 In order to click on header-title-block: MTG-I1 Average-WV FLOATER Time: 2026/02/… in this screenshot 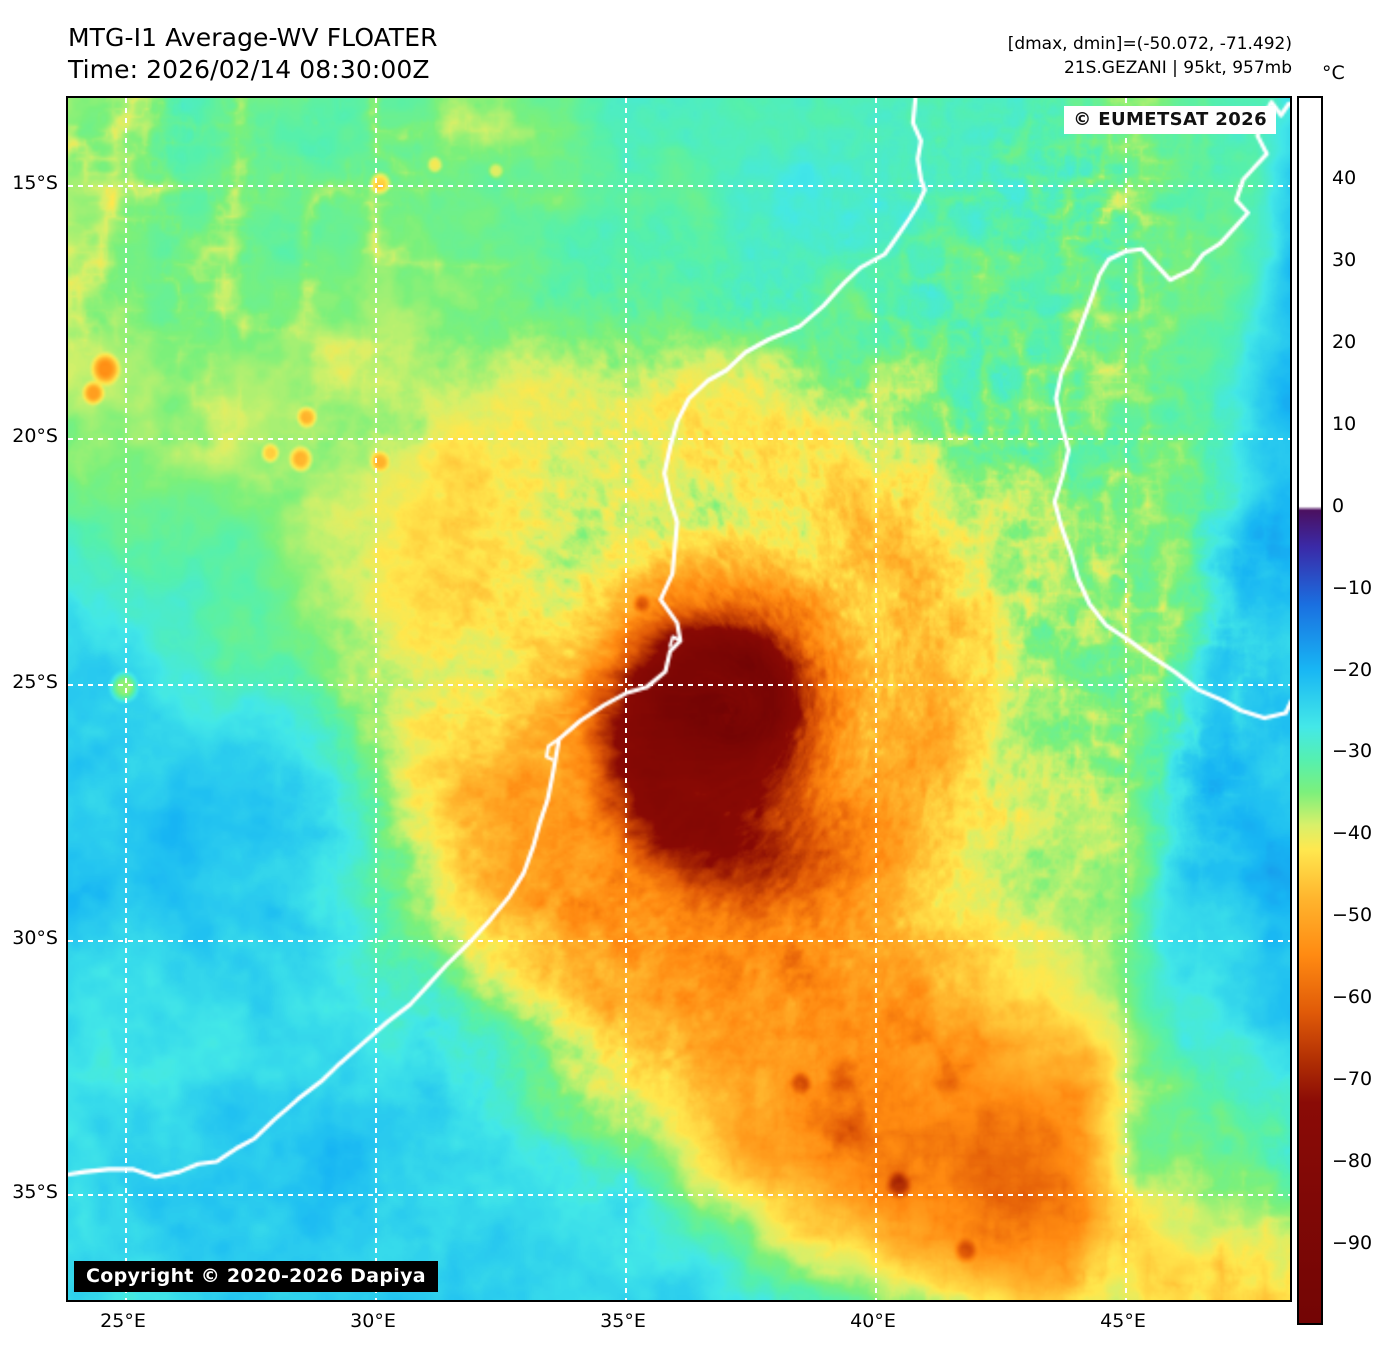, I will do `click(253, 54)`.